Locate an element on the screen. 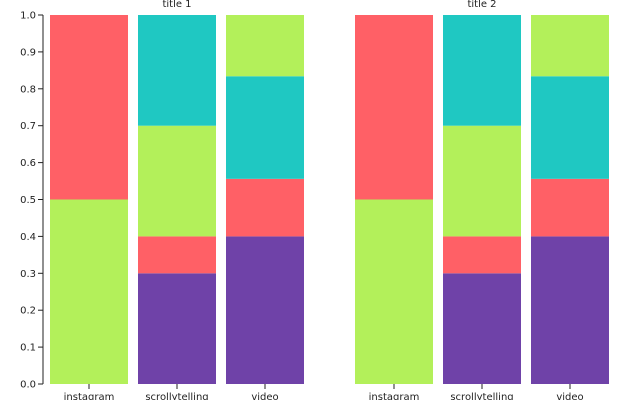 This screenshot has width=640, height=400. panel-title: title 2 is located at coordinates (481, 5).